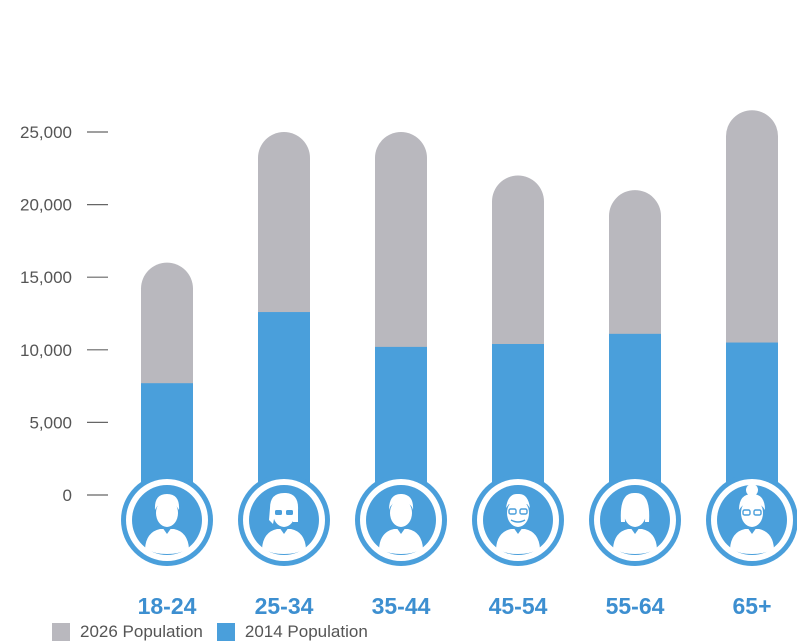  Describe the element at coordinates (141, 631) in the screenshot. I see `legend-label-2026: 2026 Population` at that location.